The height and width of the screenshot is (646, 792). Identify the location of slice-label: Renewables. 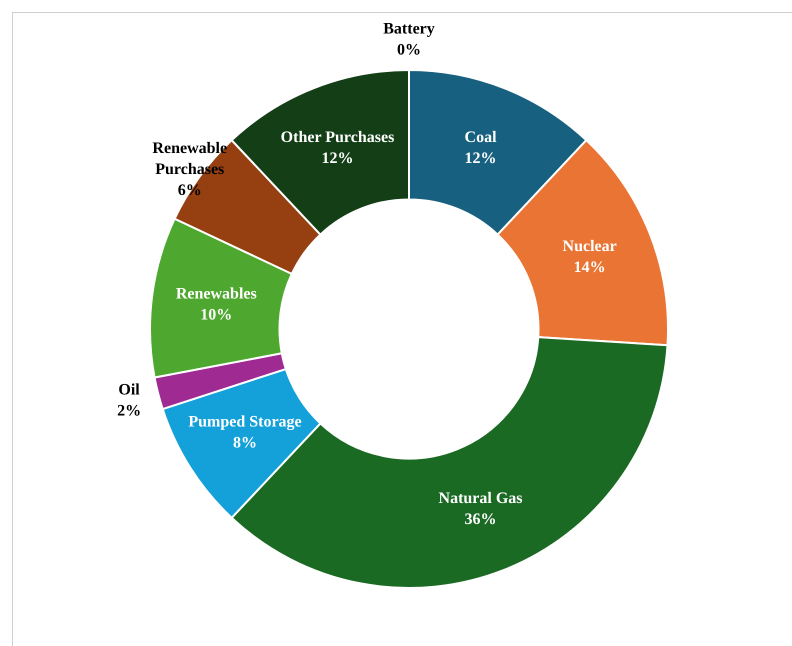
(216, 293).